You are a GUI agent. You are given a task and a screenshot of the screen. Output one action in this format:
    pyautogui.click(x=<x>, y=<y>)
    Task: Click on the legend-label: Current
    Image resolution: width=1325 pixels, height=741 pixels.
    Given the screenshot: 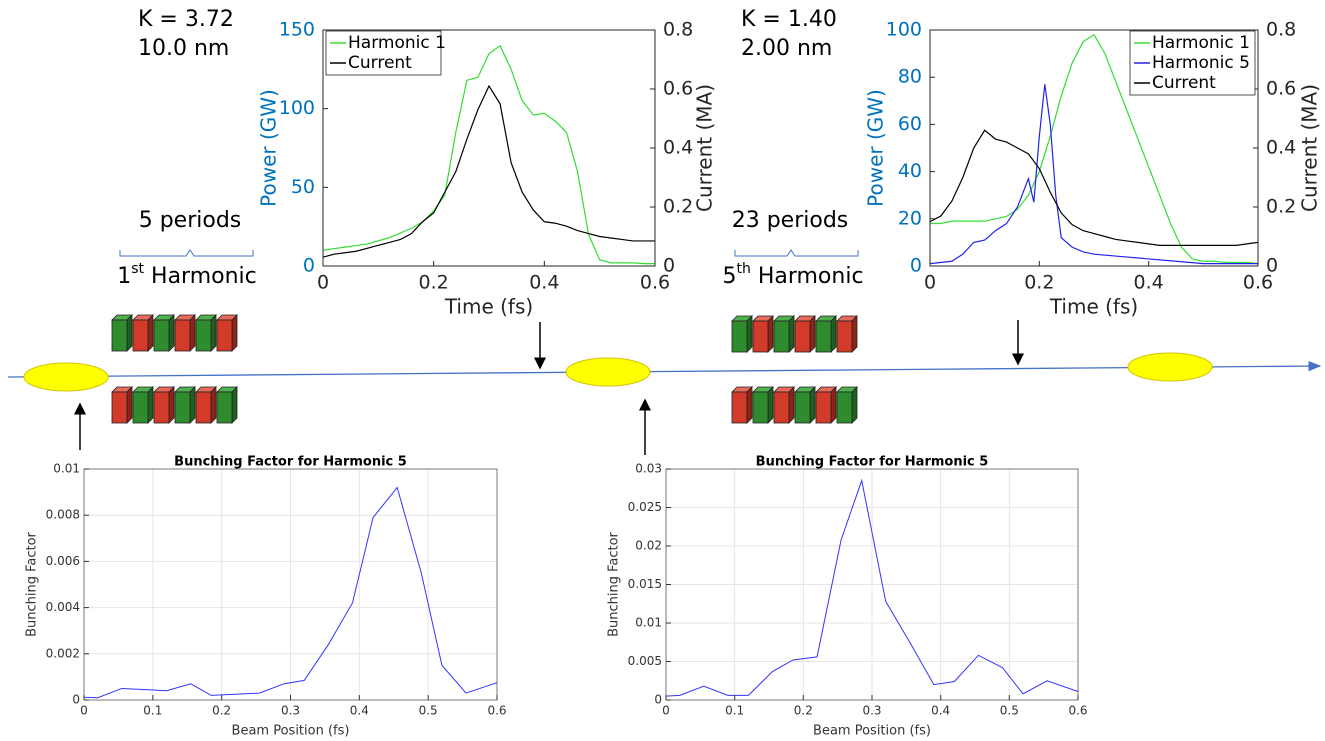 What is the action you would take?
    pyautogui.click(x=380, y=63)
    